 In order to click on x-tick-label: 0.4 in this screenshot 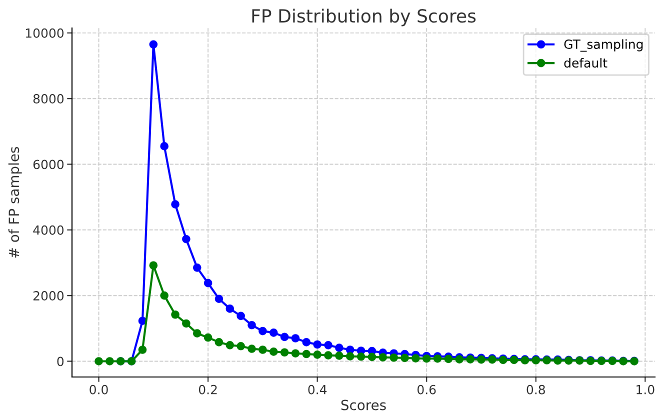, I will do `click(317, 389)`.